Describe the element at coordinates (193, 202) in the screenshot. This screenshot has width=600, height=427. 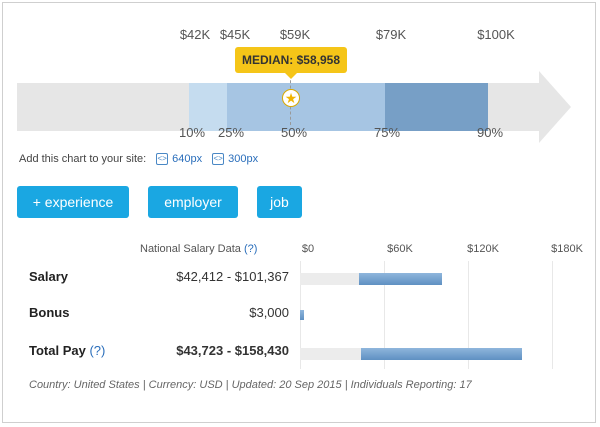
I see `employer-button: employer` at that location.